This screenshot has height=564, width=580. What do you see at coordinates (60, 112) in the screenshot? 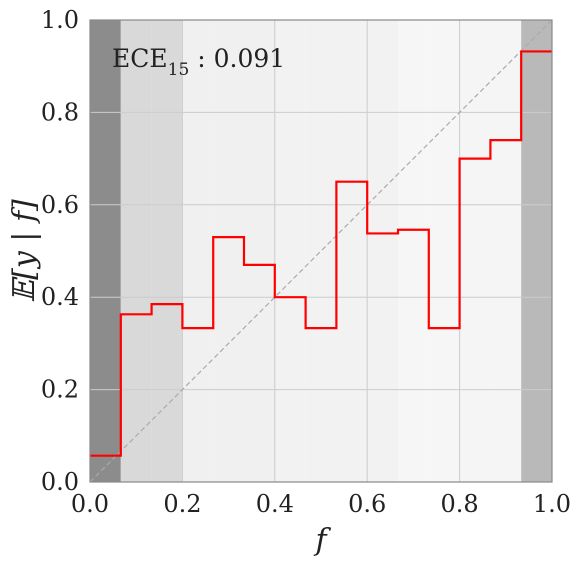
I see `y-tick-label-4: 0.8` at bounding box center [60, 112].